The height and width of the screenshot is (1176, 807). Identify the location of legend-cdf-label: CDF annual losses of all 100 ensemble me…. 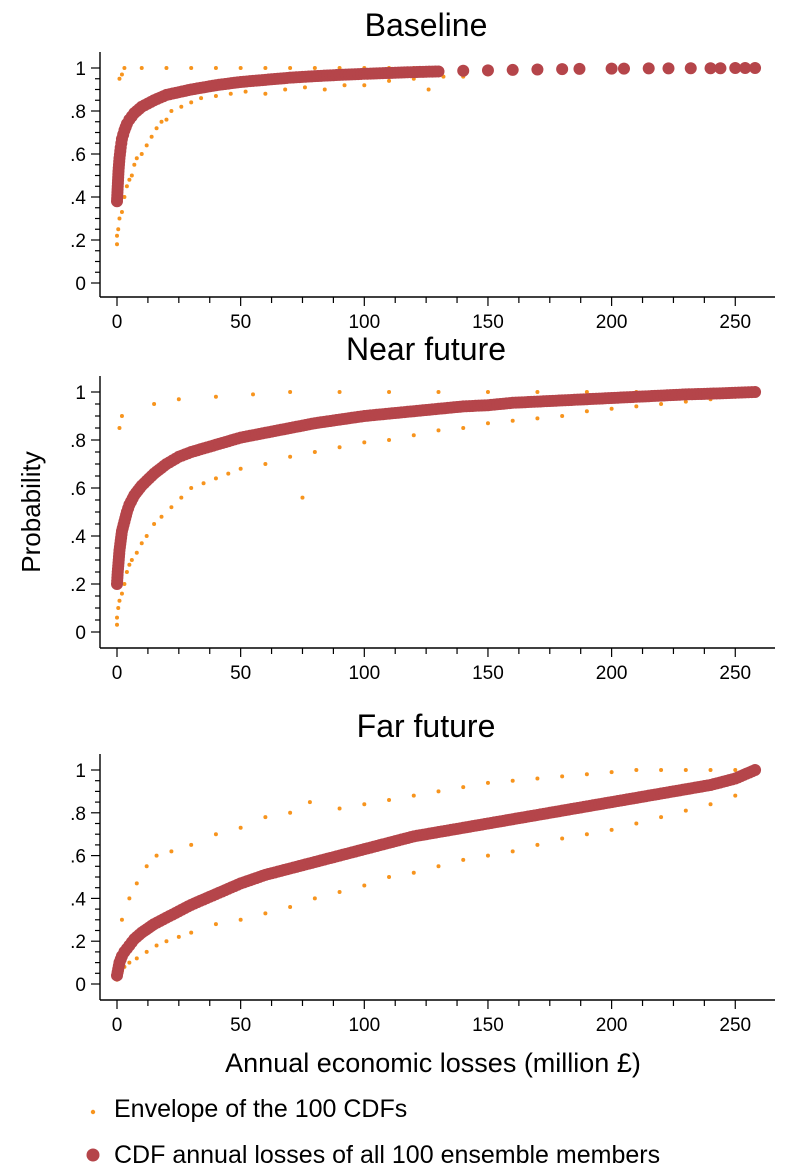
(387, 1155).